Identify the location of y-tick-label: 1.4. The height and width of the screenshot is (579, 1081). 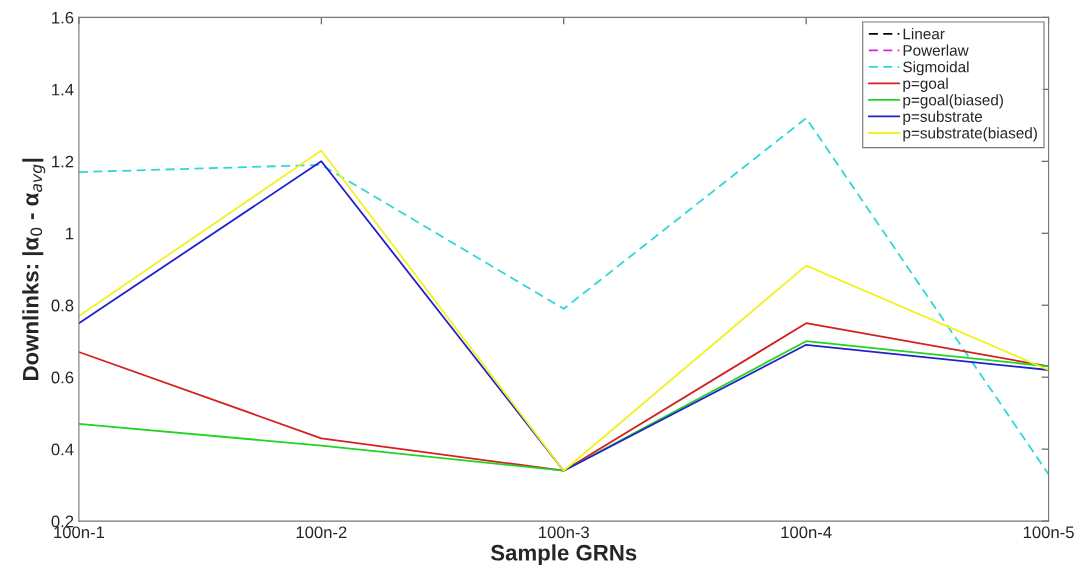
(63, 89).